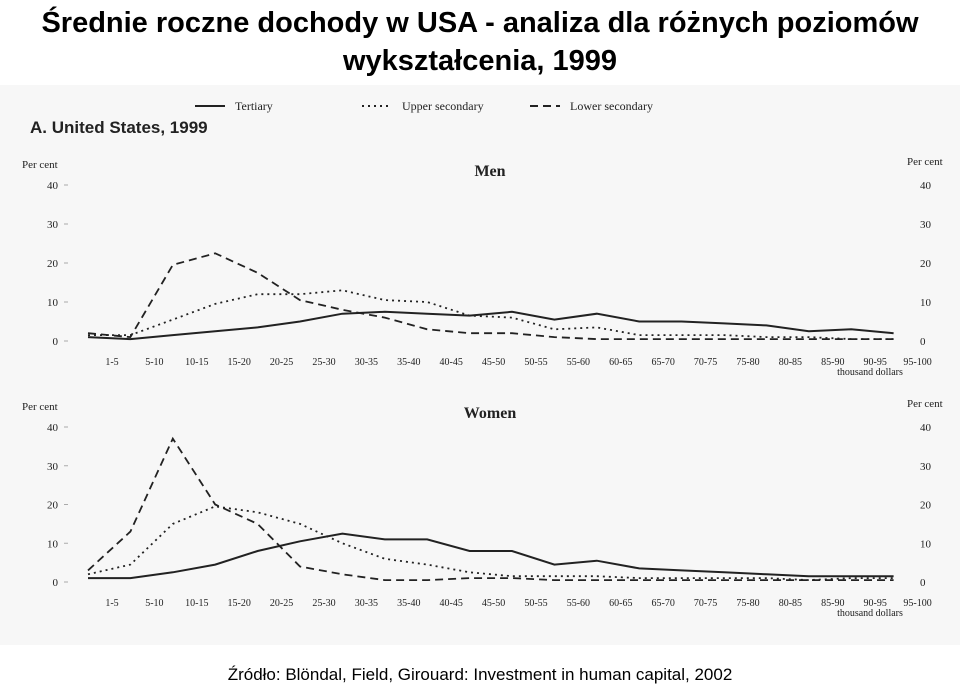  What do you see at coordinates (611, 106) in the screenshot?
I see `legend-label: Lower secondary` at bounding box center [611, 106].